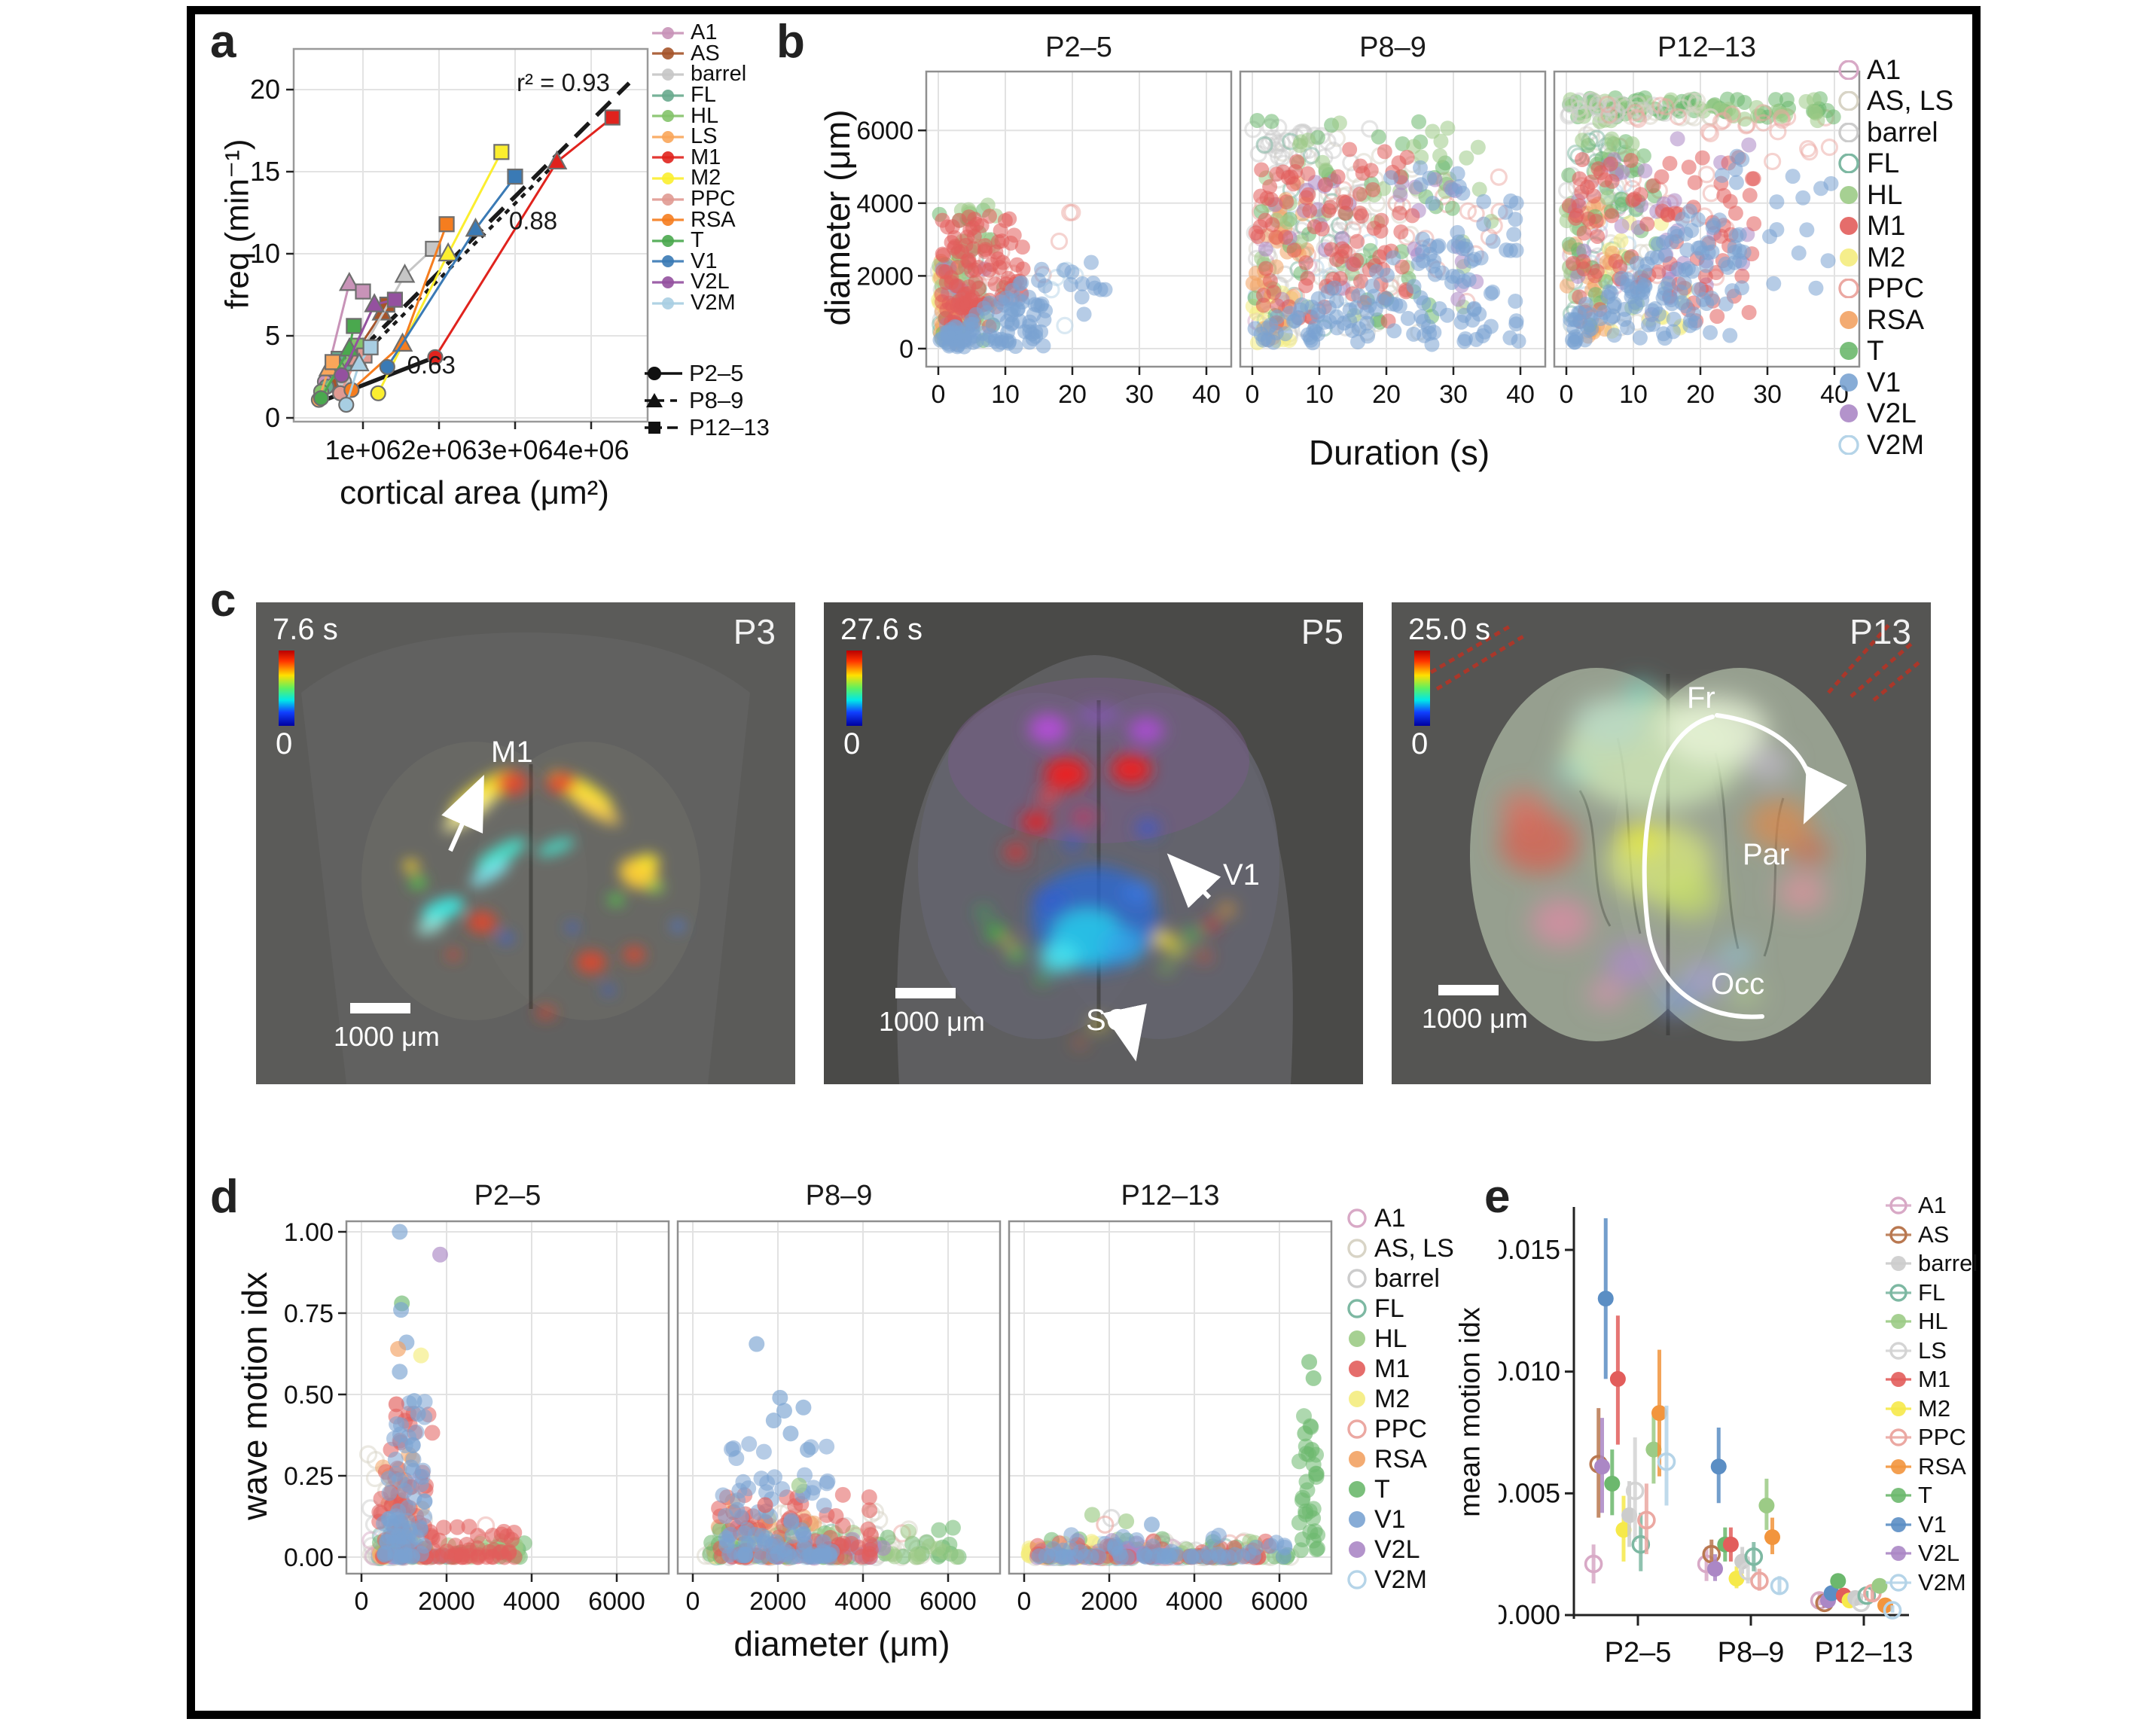 This screenshot has width=2156, height=1725. I want to click on legend-label: M1, so click(706, 157).